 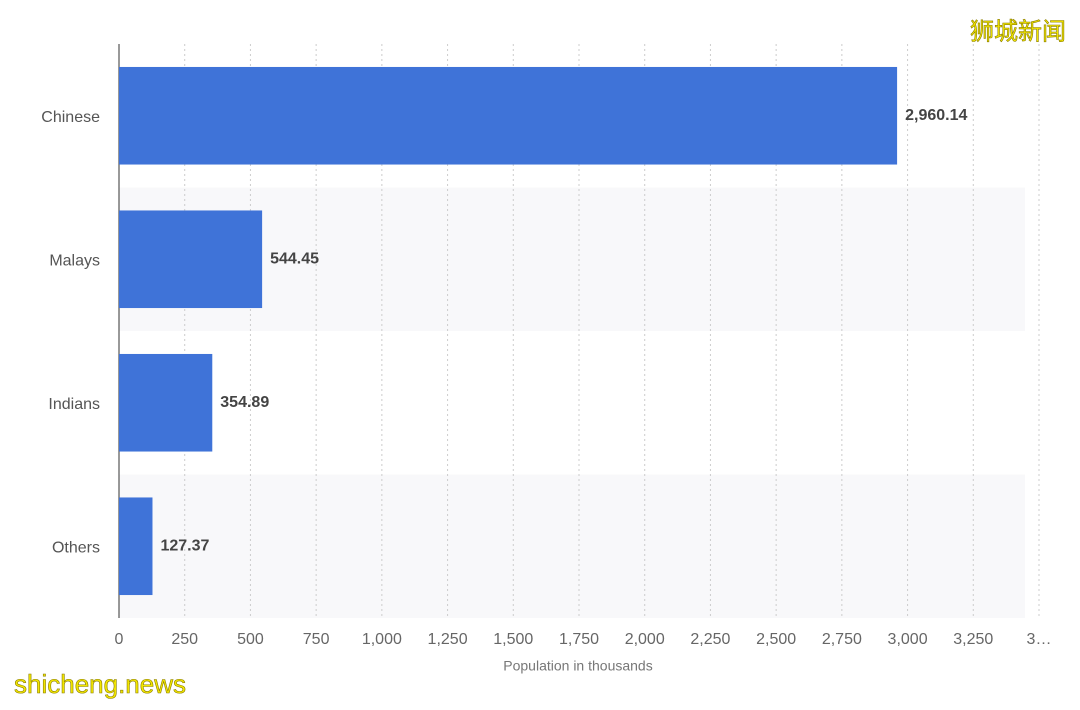 I want to click on x-tick-label: 0, so click(x=119, y=639).